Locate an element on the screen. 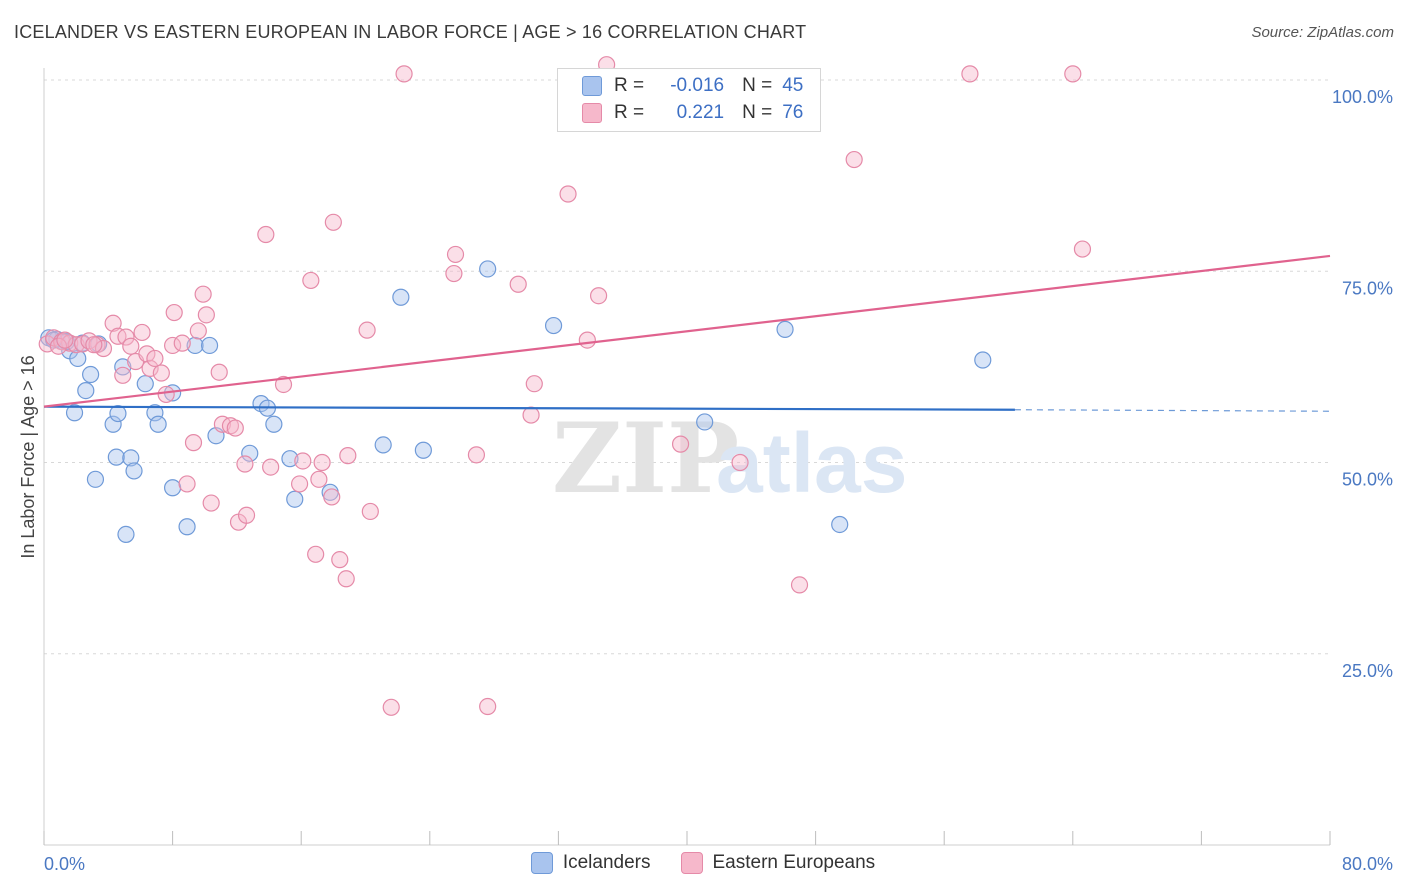 The image size is (1406, 892). icelander-trend-line is located at coordinates (529, 408).